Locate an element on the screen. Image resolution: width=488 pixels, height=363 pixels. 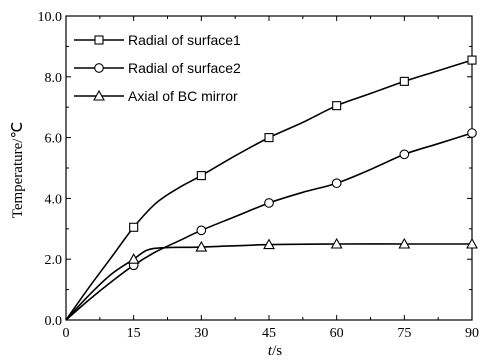
legend-item-surface1: Radial of surface1 is located at coordinates (157, 40).